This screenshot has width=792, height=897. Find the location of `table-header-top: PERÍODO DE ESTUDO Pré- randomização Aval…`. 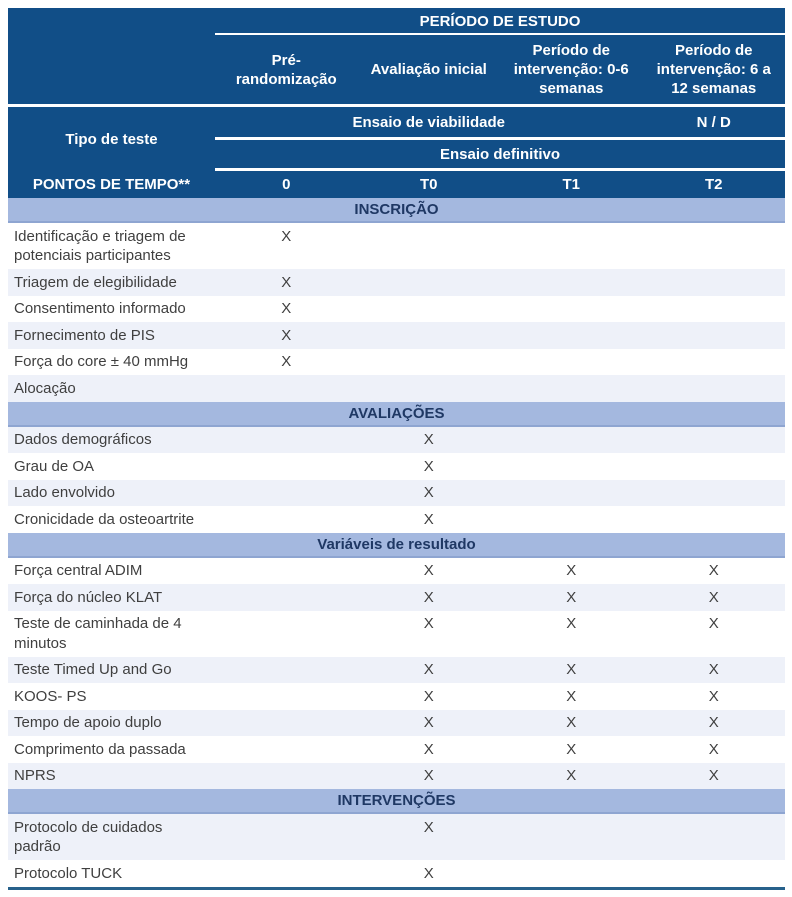

table-header-top: PERÍODO DE ESTUDO Pré- randomização Aval… is located at coordinates (396, 56).